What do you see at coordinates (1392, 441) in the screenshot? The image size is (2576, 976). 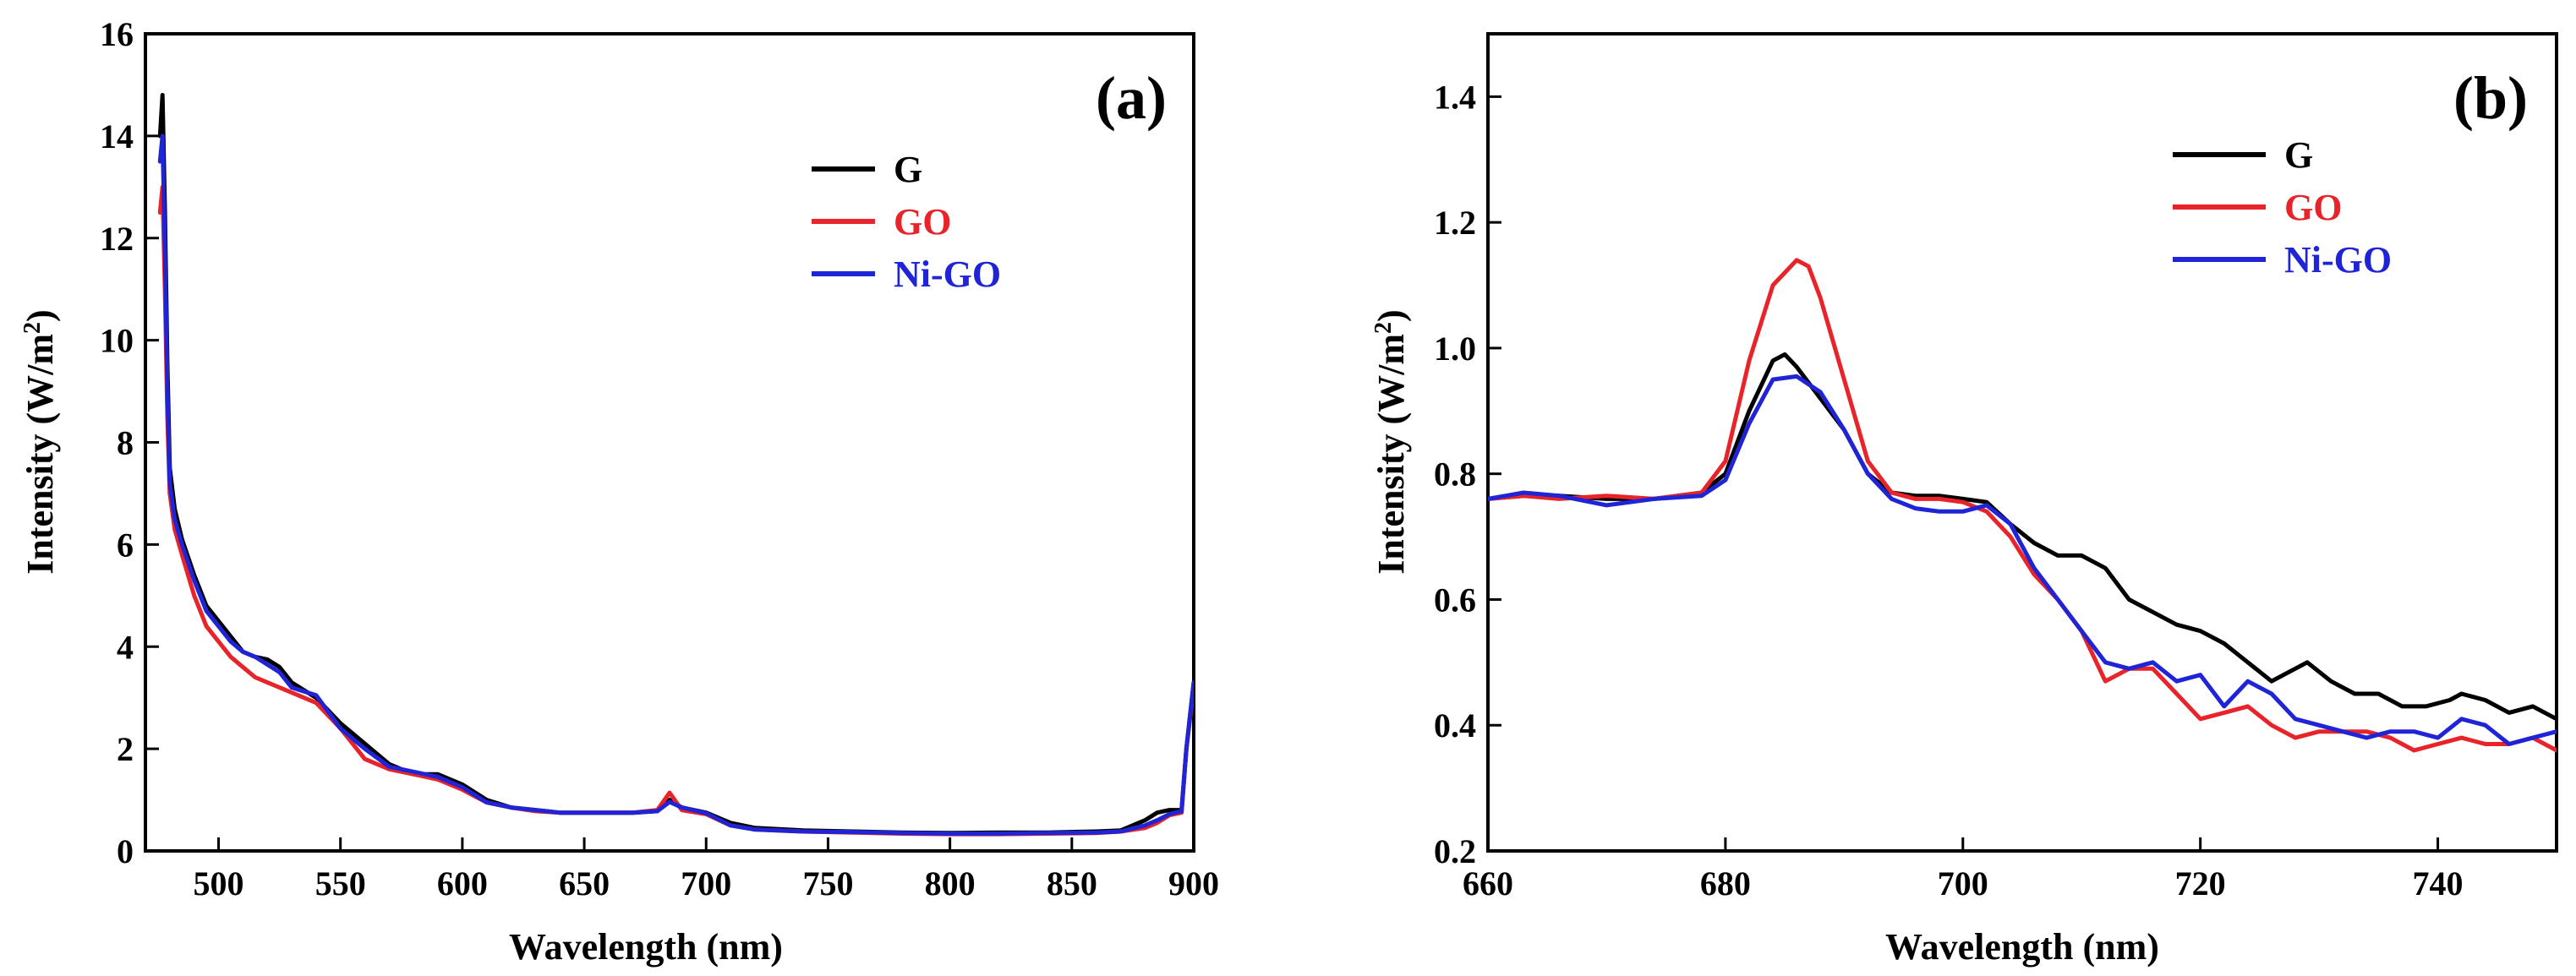 I see `chart-b-y-axis-label: Intensity (W/m2)` at bounding box center [1392, 441].